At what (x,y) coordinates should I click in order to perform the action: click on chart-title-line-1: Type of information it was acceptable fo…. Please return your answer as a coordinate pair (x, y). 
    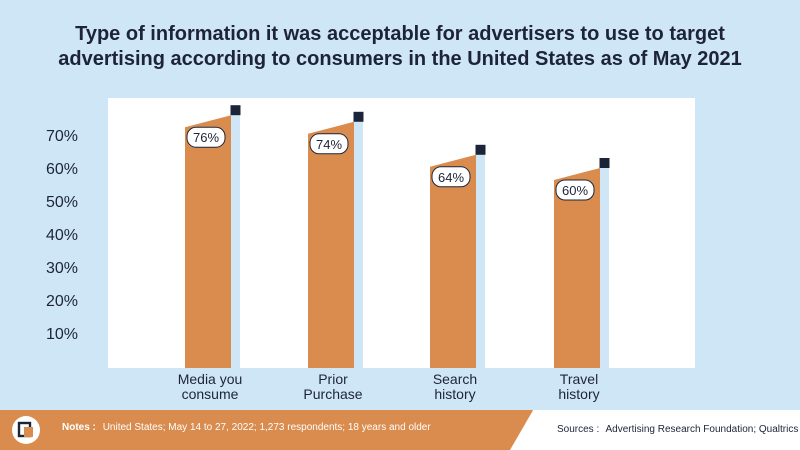
    Looking at the image, I should click on (400, 34).